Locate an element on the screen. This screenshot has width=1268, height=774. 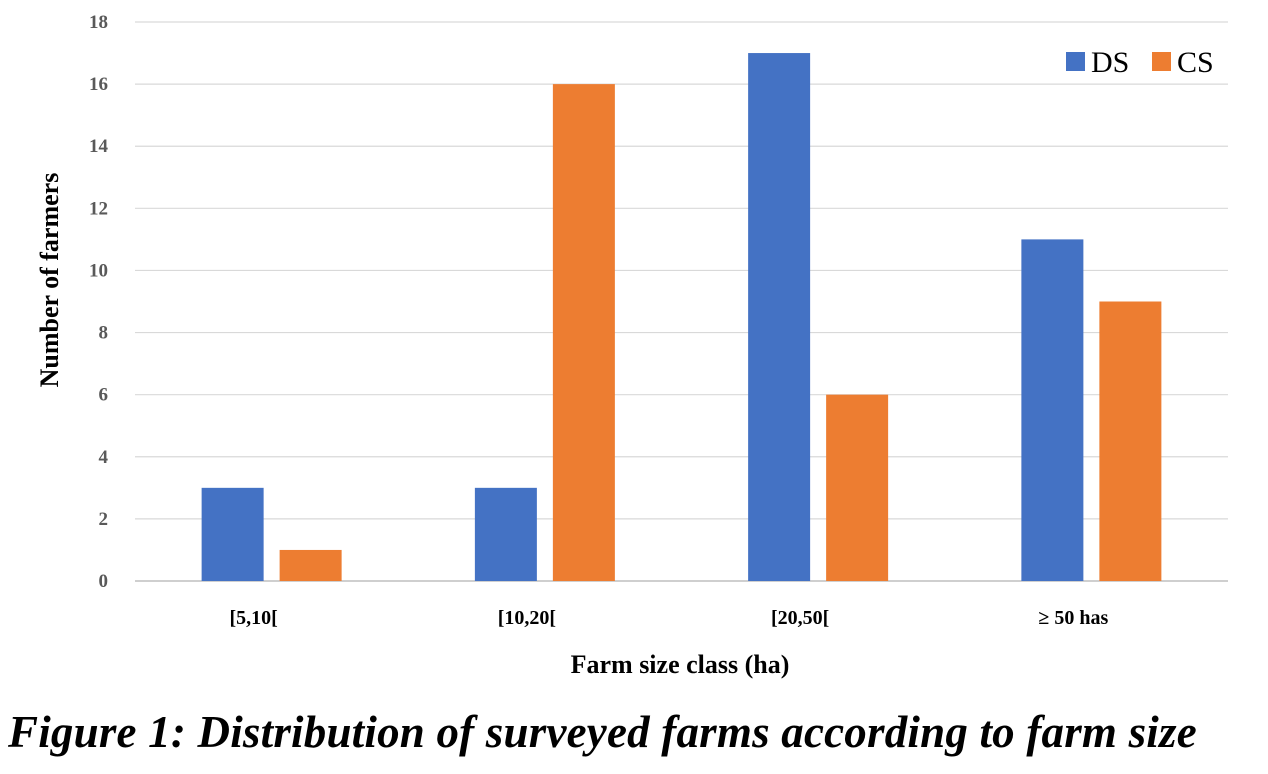
y-tick-label: 4 is located at coordinates (104, 457).